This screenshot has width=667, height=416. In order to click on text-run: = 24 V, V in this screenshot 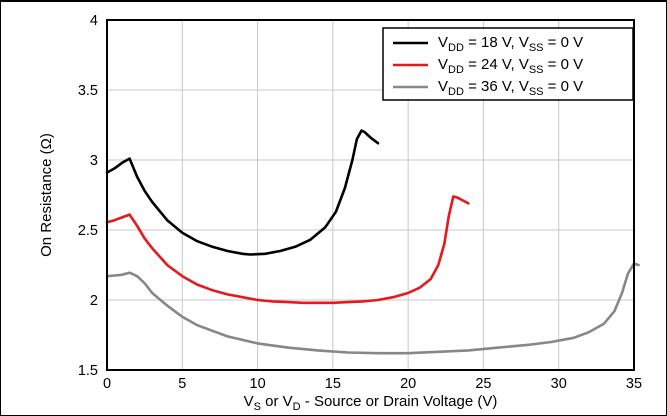, I will do `click(496, 64)`.